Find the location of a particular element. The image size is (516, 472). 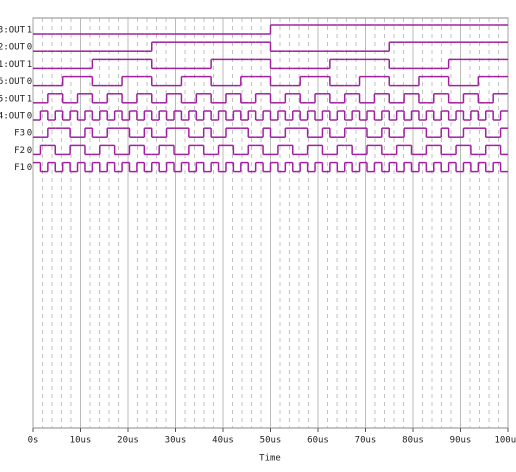

x-tick-label: 60us is located at coordinates (318, 441).